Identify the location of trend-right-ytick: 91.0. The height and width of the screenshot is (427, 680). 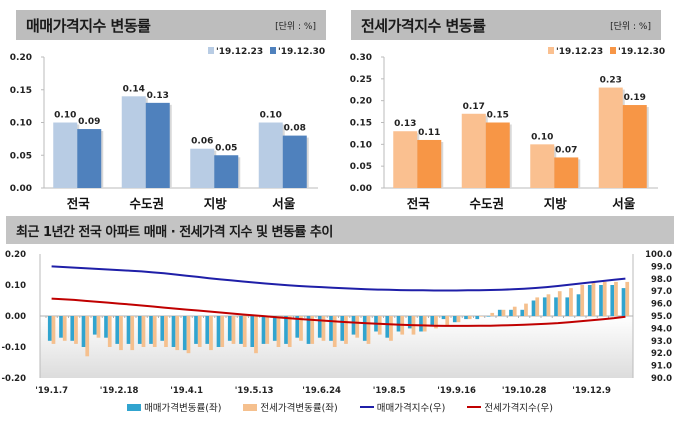
(661, 367).